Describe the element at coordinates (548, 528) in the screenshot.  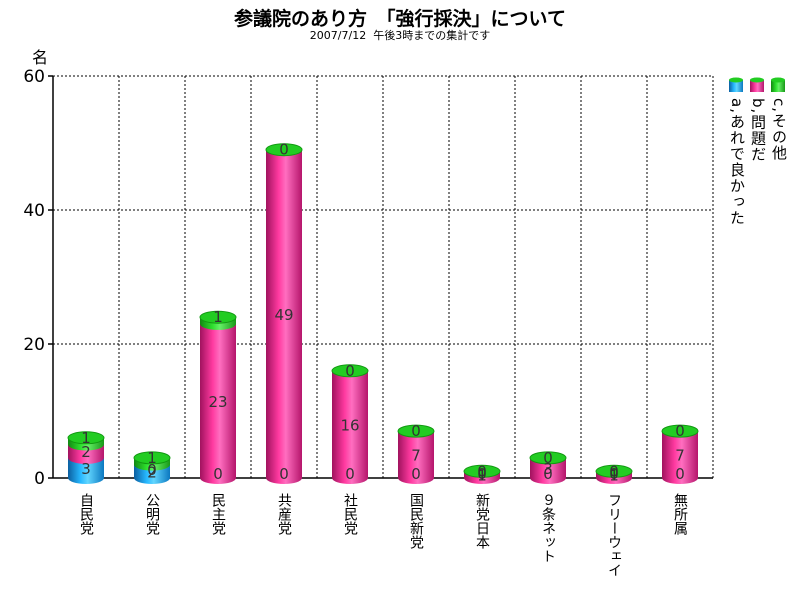
I see `x-tick-label: ９条ネット` at that location.